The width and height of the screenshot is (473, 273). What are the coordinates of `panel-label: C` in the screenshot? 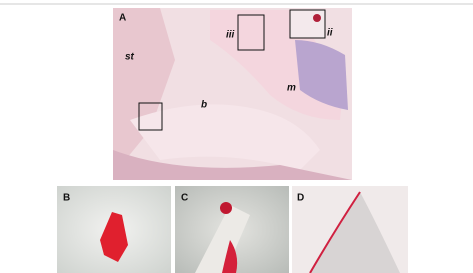 It's located at (184, 198).